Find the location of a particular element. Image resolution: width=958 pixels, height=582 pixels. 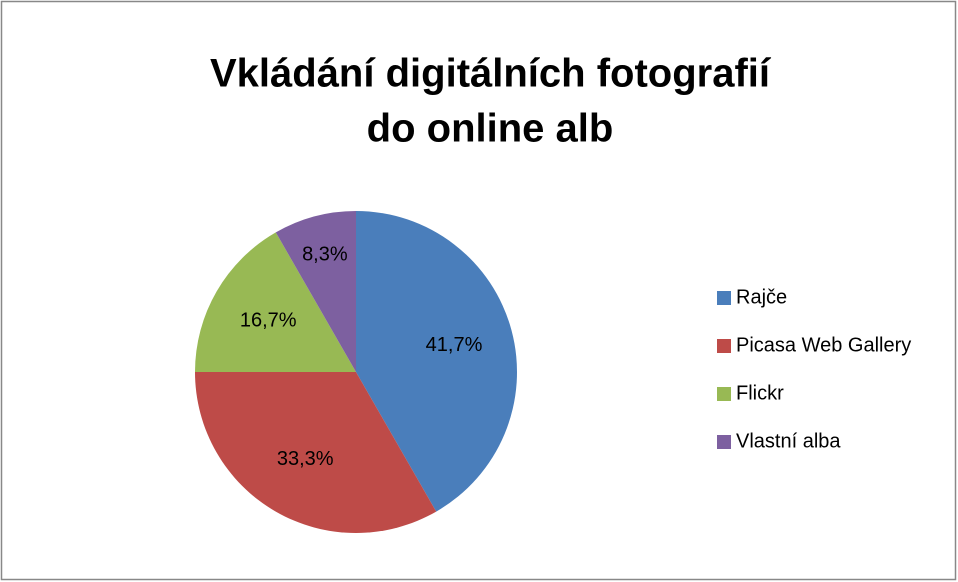

legend-label: Vlastní alba is located at coordinates (788, 441).